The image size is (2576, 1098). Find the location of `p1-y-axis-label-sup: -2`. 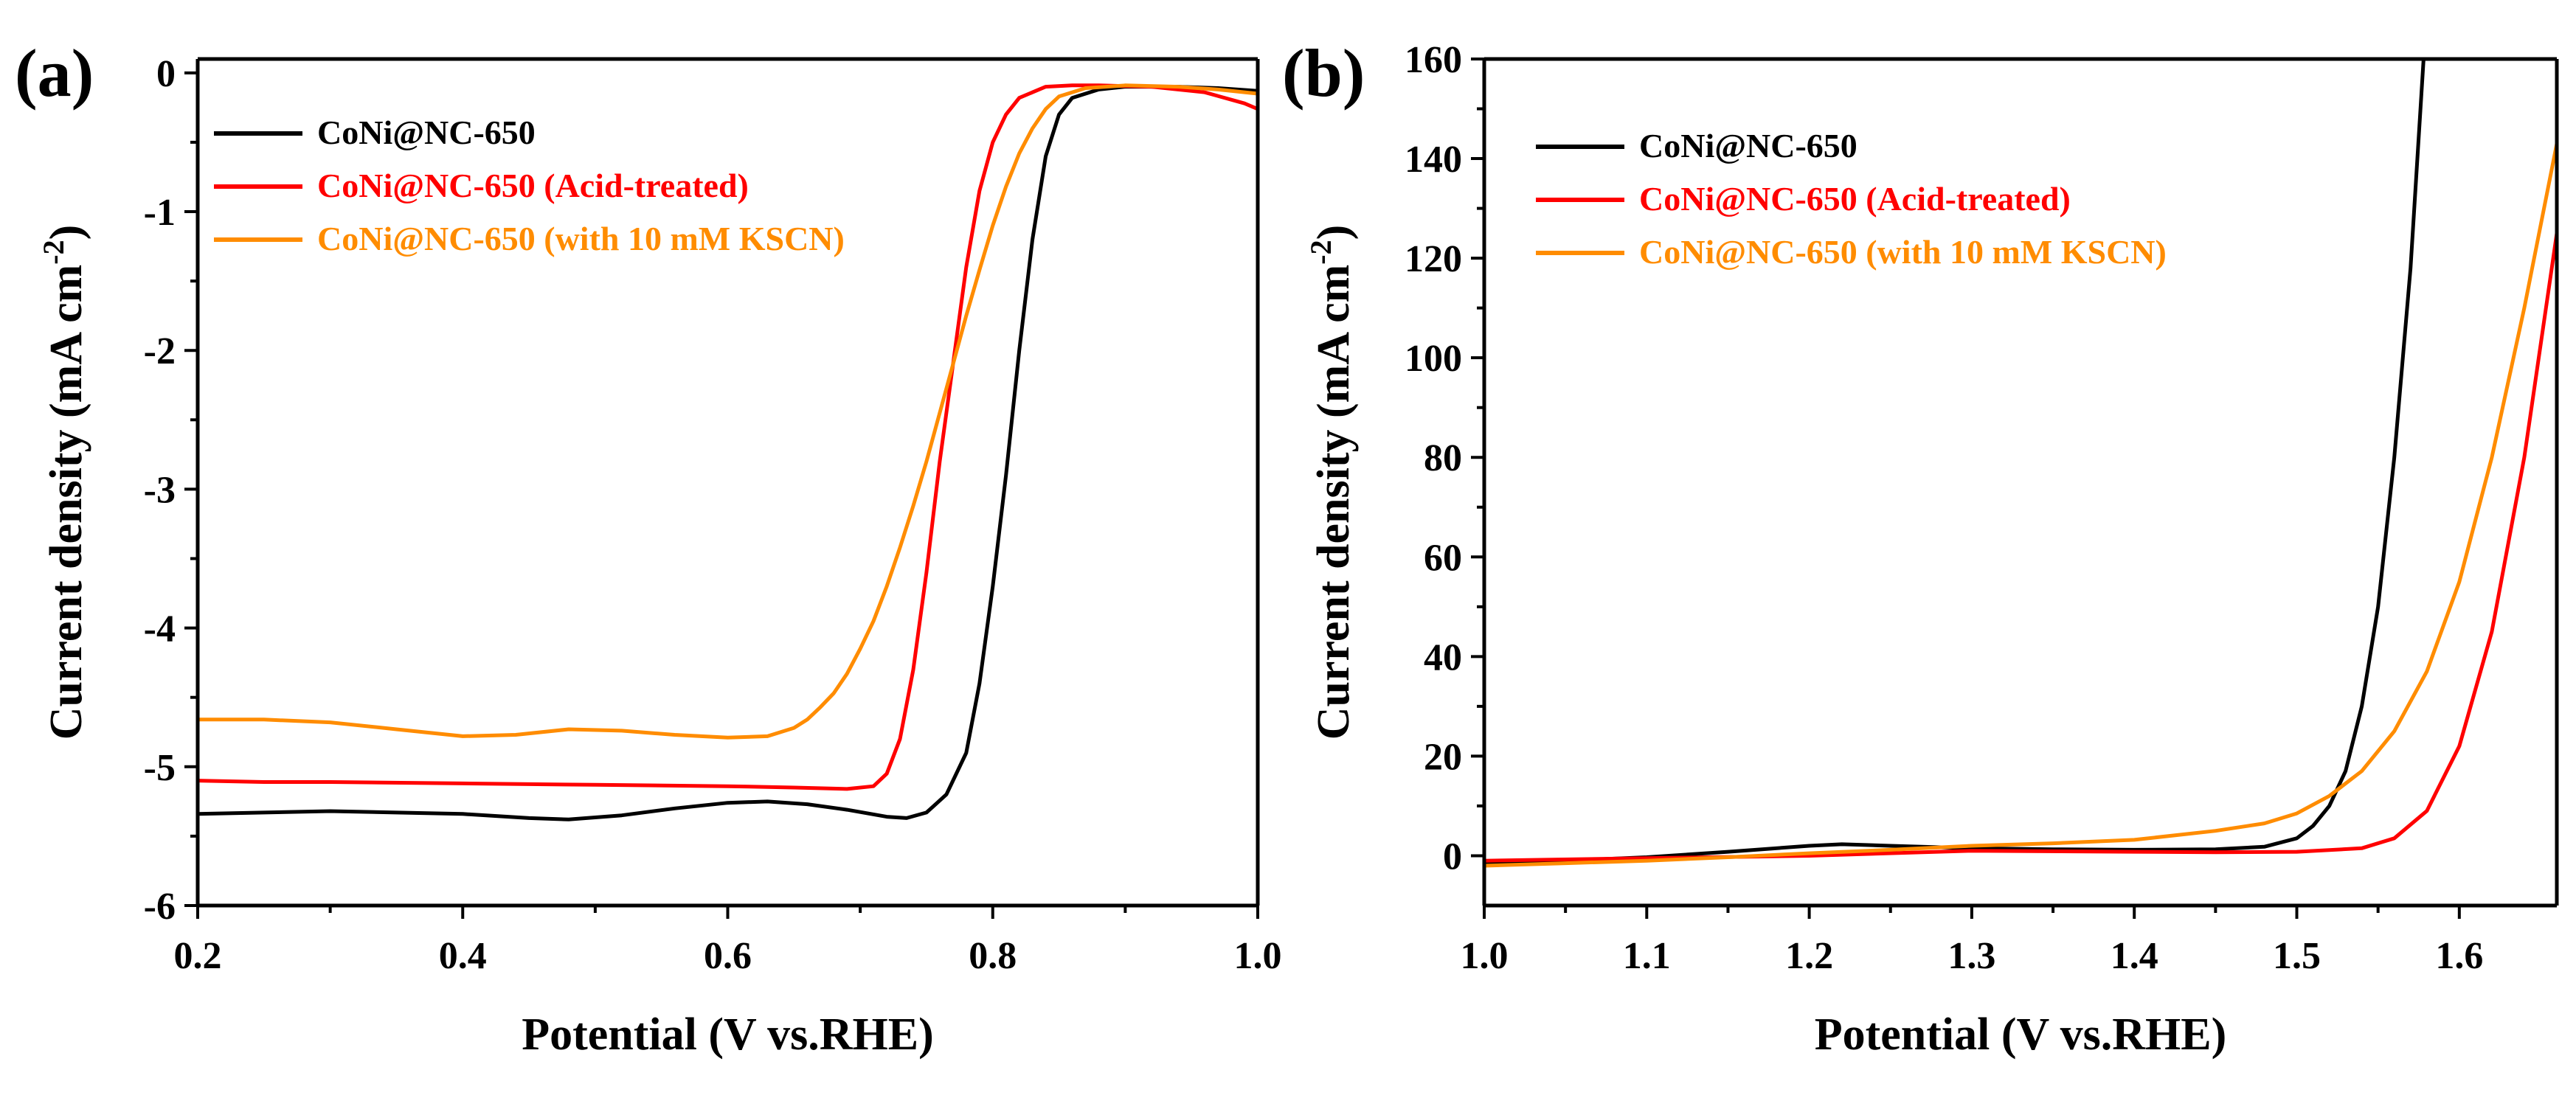

p1-y-axis-label-sup: -2 is located at coordinates (1321, 252).